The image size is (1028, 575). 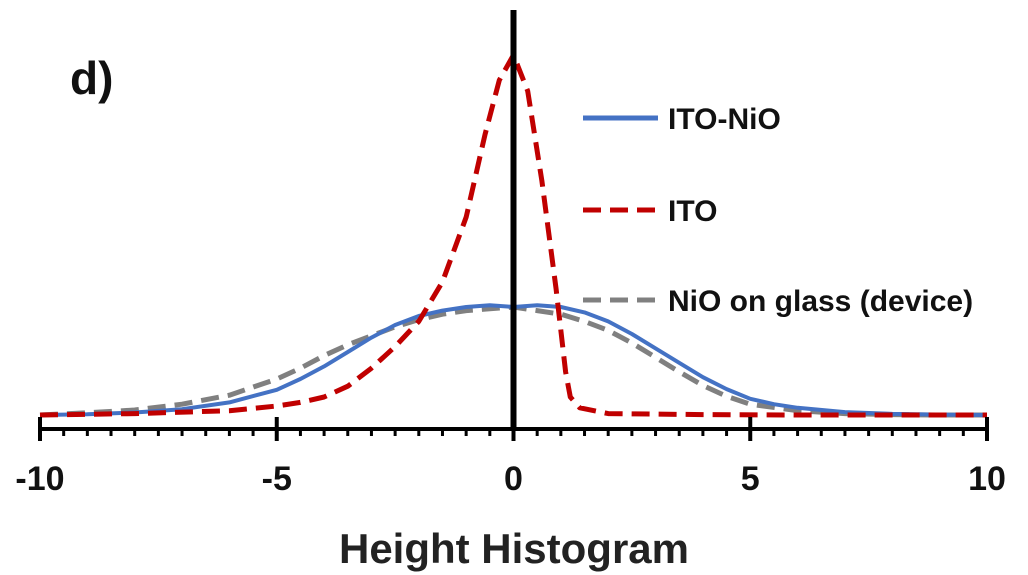 I want to click on x-tick-label: 5, so click(x=750, y=479).